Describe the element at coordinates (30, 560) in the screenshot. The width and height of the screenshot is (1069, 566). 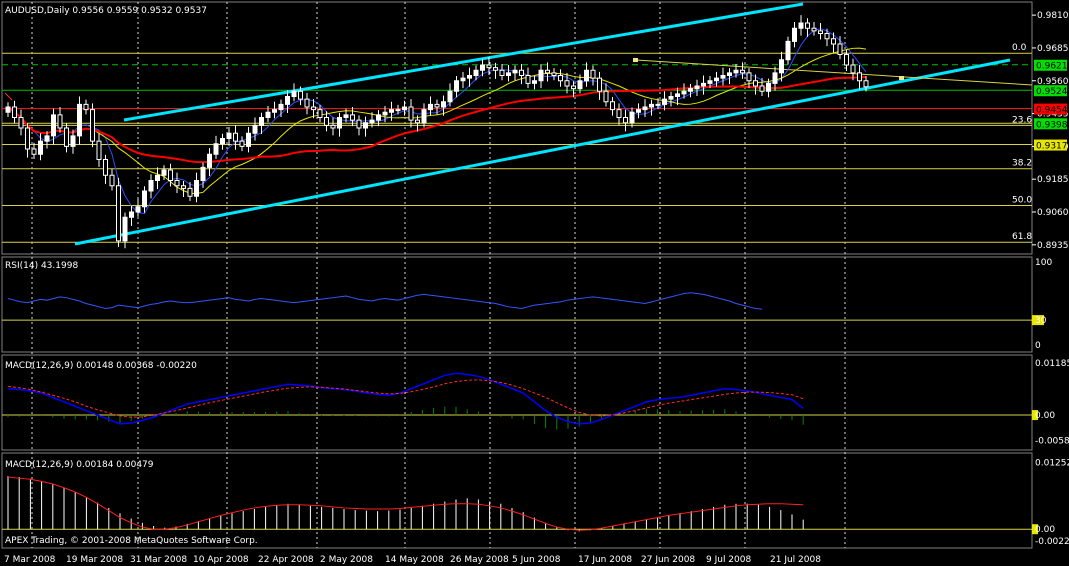
I see `date-tick-label: 7 Mar 2008` at that location.